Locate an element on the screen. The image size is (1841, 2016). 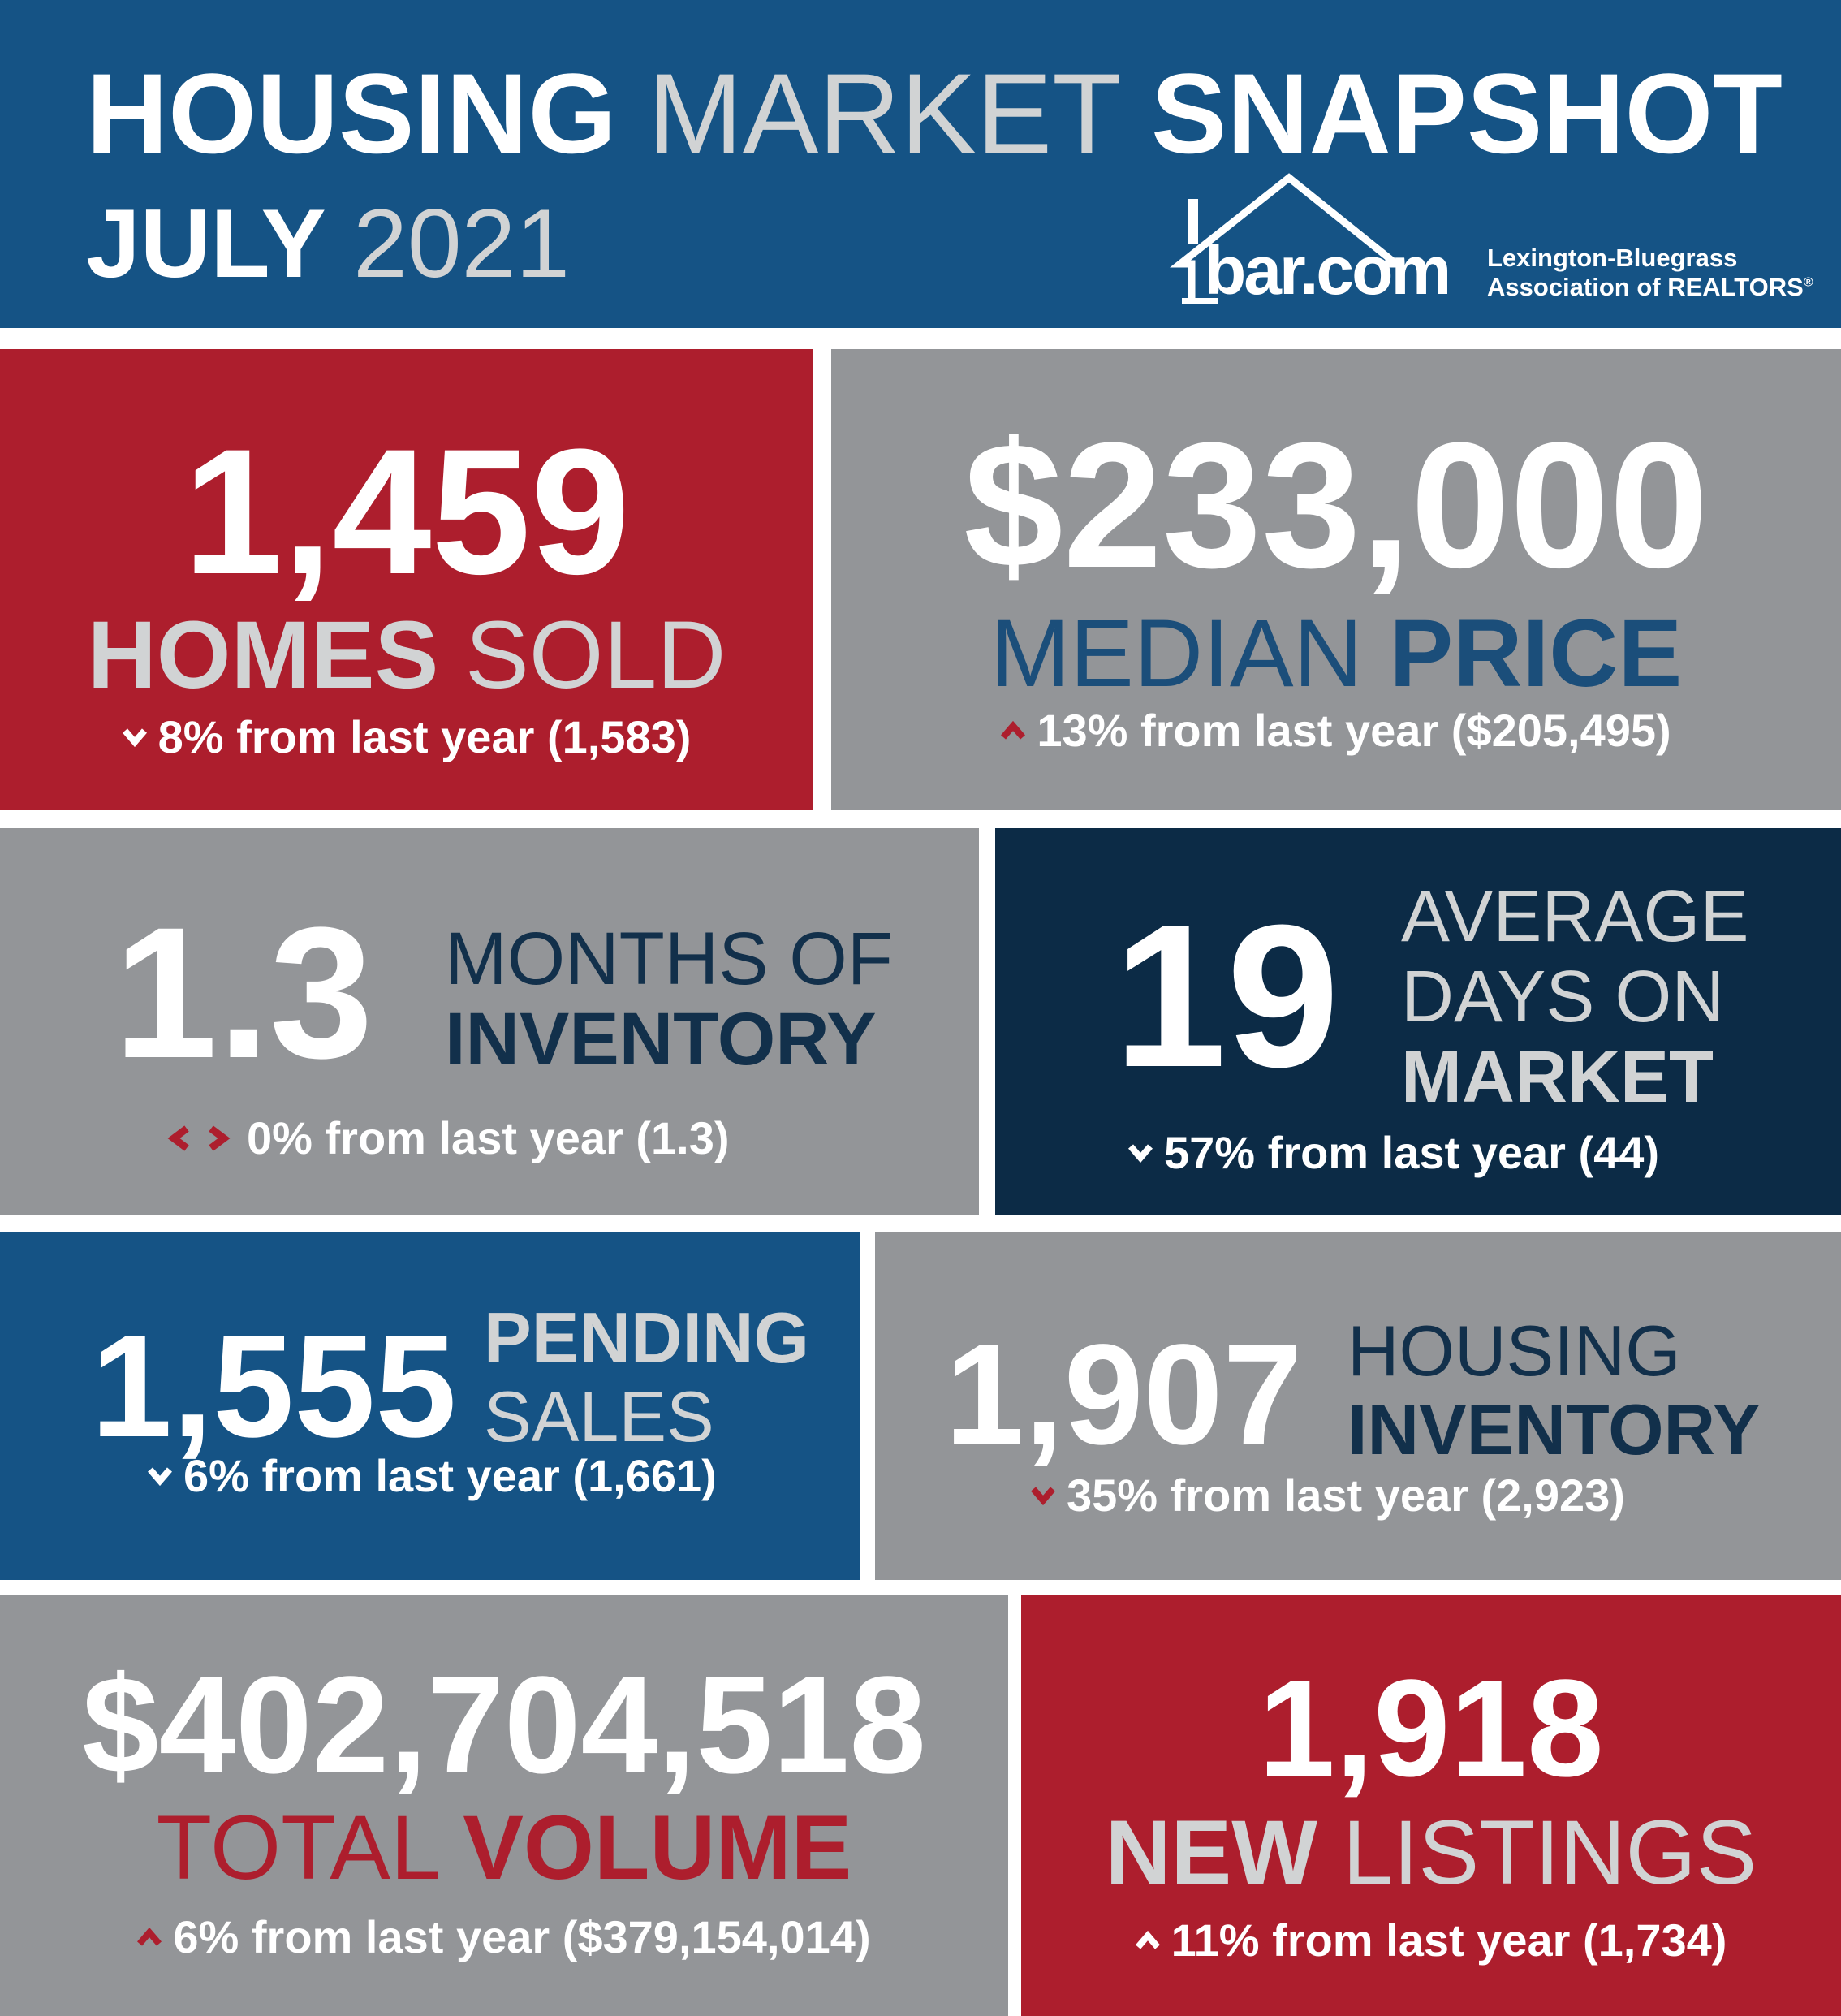
new-listings-value: 1,918 is located at coordinates (1431, 1728).